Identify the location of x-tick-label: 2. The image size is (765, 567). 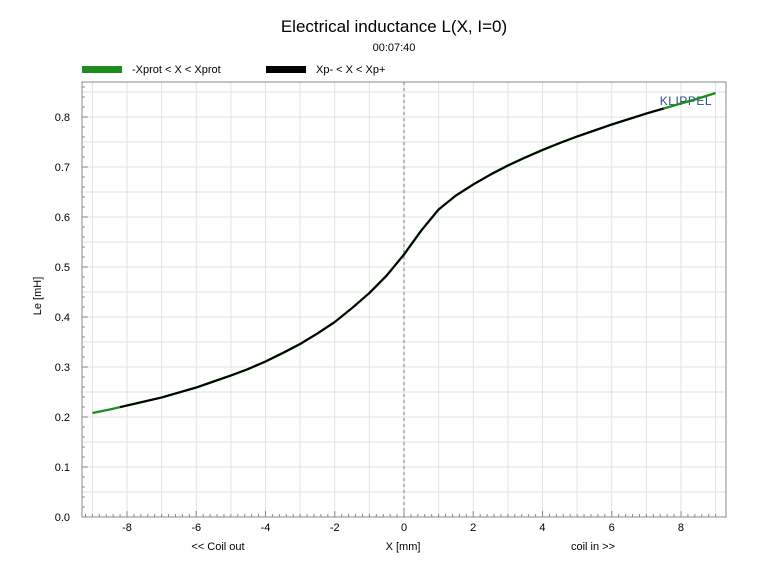
(473, 528).